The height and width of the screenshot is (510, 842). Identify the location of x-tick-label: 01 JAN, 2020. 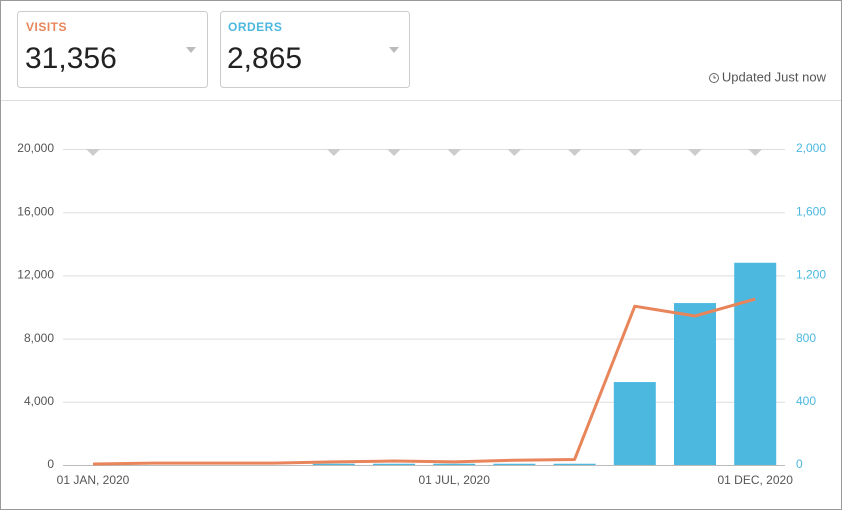
(93, 480).